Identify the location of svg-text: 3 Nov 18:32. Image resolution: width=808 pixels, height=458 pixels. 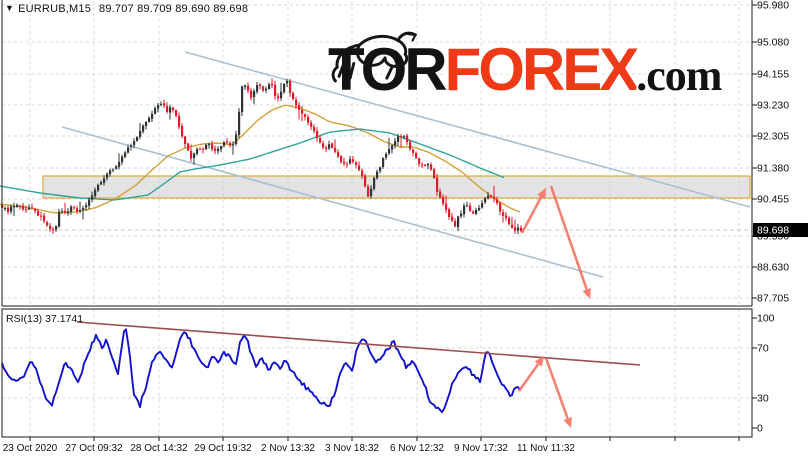
(352, 448).